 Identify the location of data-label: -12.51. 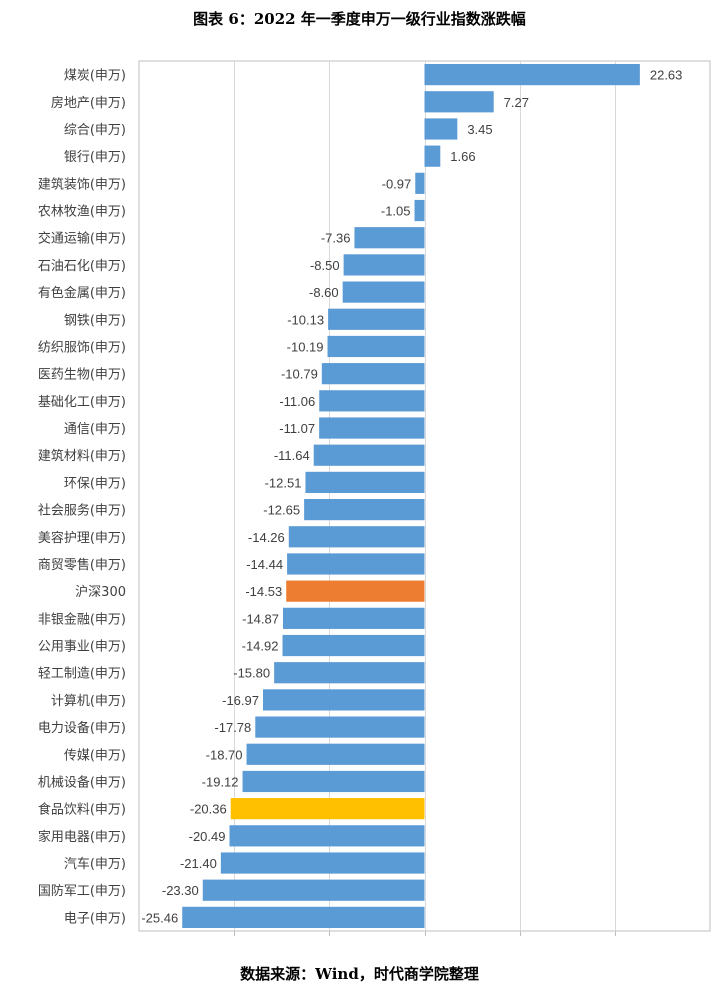
(283, 482).